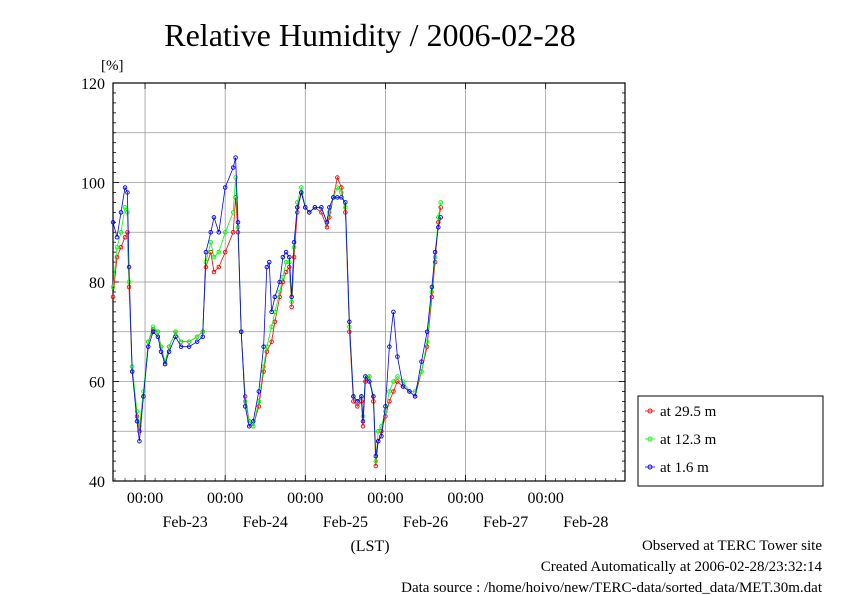 This screenshot has height=595, width=842. Describe the element at coordinates (97, 383) in the screenshot. I see `y-tick-label: 60` at that location.